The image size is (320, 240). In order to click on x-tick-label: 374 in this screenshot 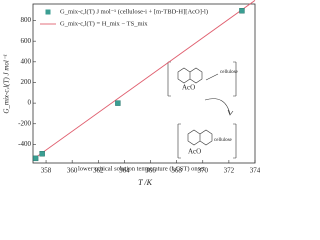, I will do `click(255, 171)`.